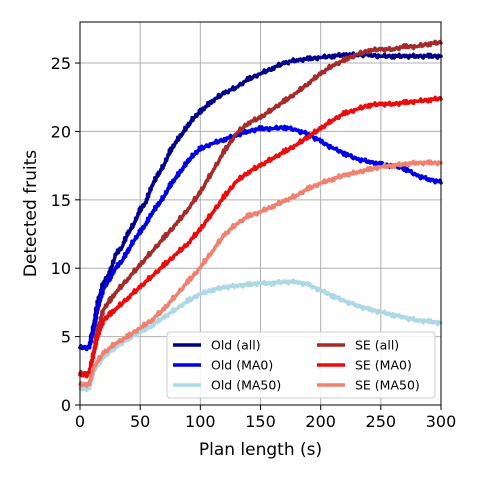 The height and width of the screenshot is (480, 480). What do you see at coordinates (61, 131) in the screenshot?
I see `y-tick-label: 20` at bounding box center [61, 131].